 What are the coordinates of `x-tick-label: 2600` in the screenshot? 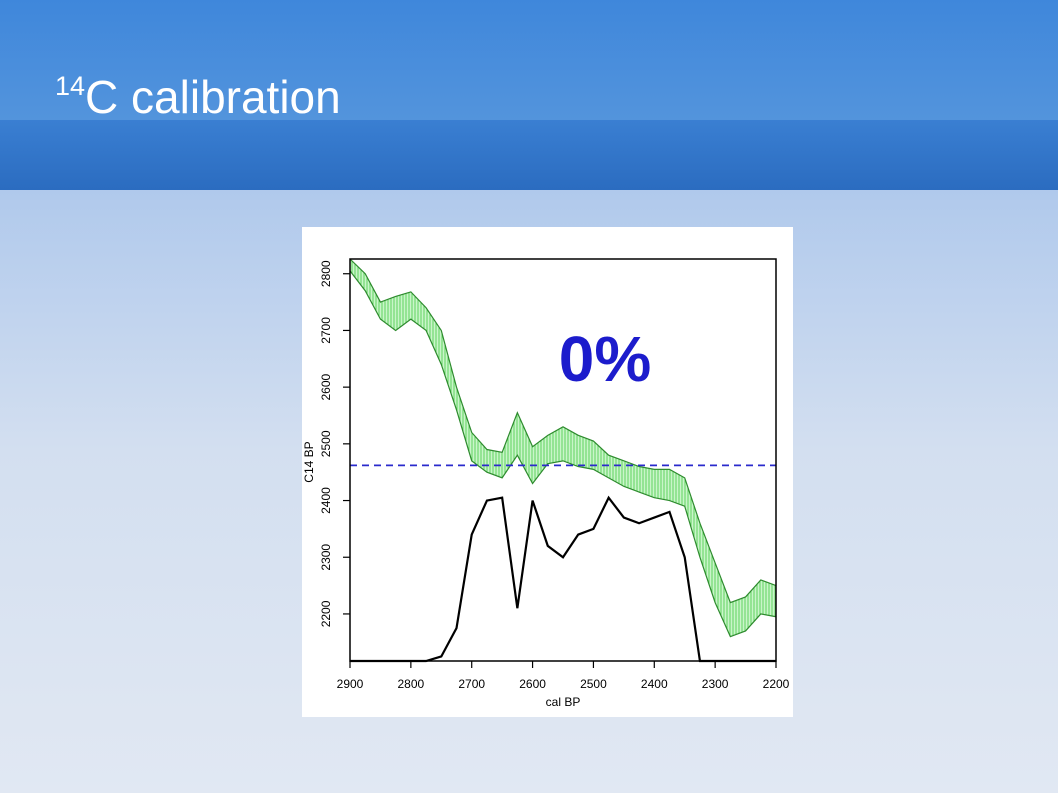 It's located at (532, 684).